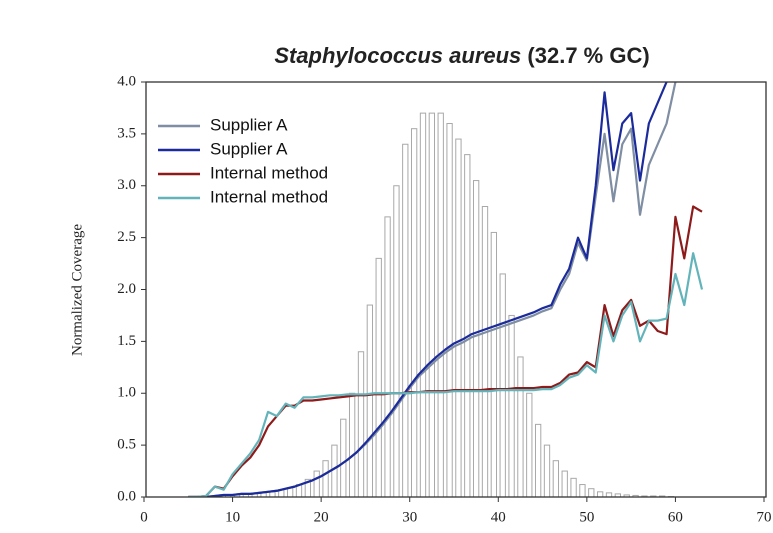 The width and height of the screenshot is (773, 533). What do you see at coordinates (126, 237) in the screenshot?
I see `y-tick-label: 2.5` at bounding box center [126, 237].